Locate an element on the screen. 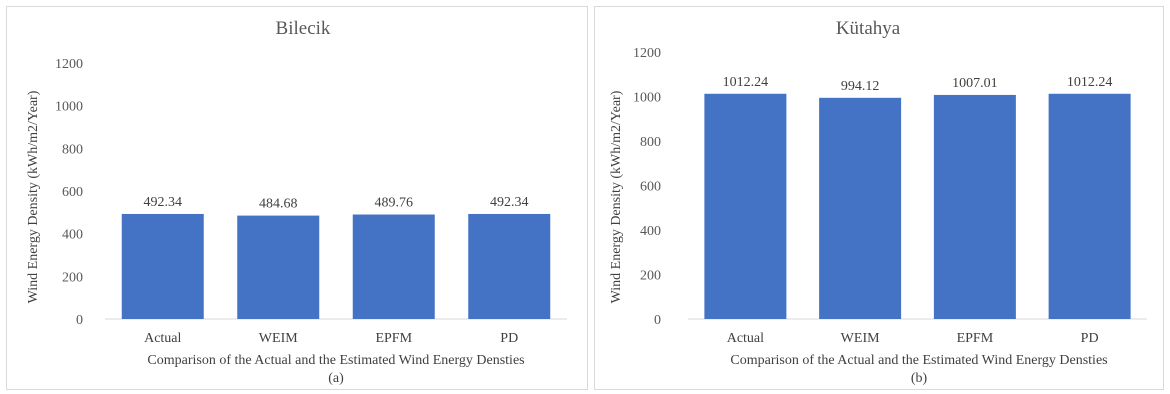 Image resolution: width=1170 pixels, height=394 pixels. chart-title: Kütahya is located at coordinates (868, 28).